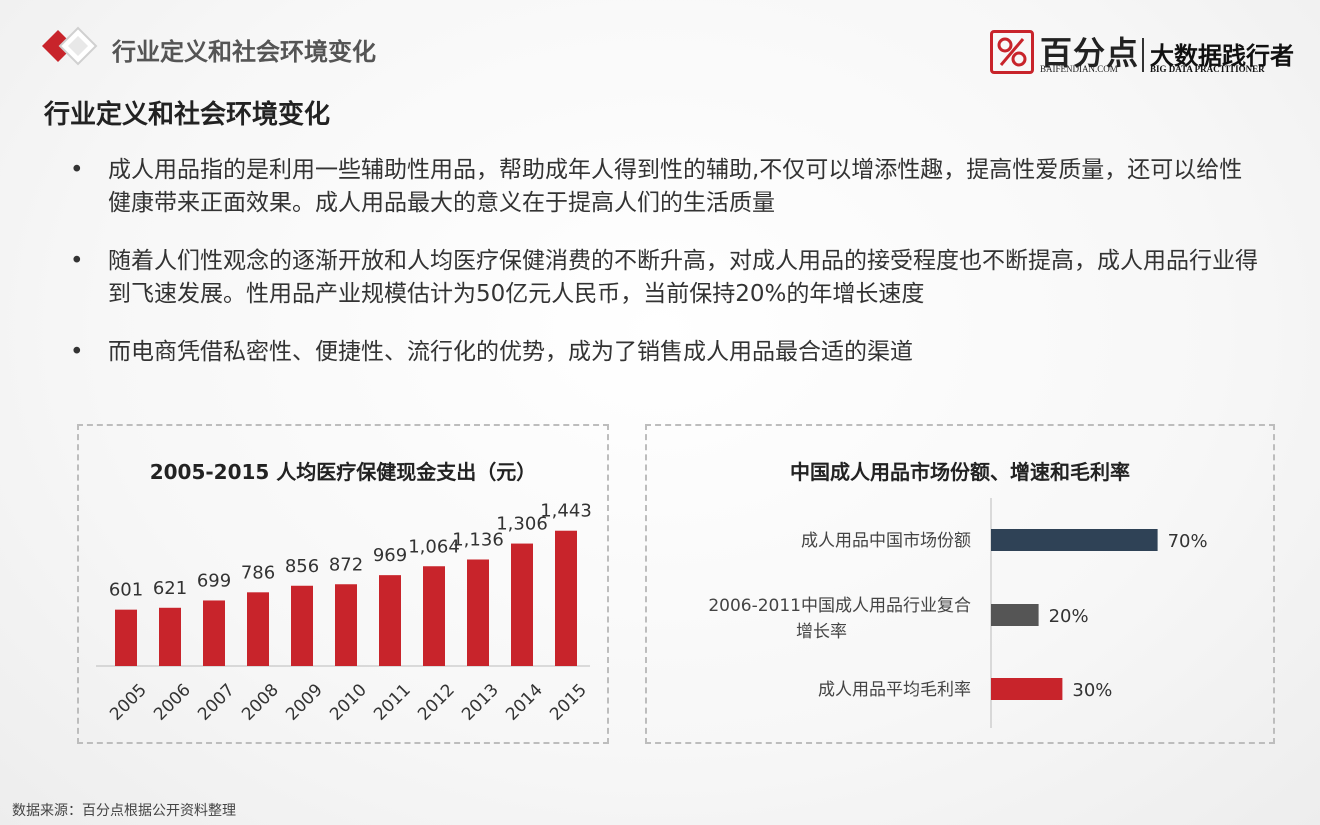  Describe the element at coordinates (260, 702) in the screenshot. I see `x-tick-label-2008: 2008` at that location.